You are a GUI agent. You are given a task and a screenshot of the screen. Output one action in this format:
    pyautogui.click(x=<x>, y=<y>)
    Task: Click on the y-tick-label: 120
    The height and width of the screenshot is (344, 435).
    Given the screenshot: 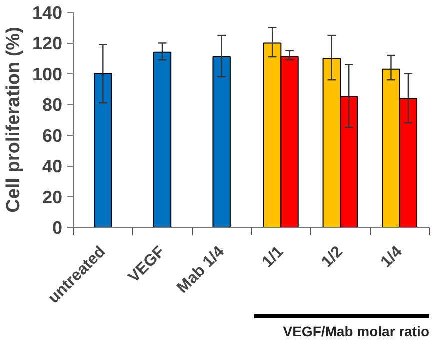 What is the action you would take?
    pyautogui.click(x=47, y=44)
    